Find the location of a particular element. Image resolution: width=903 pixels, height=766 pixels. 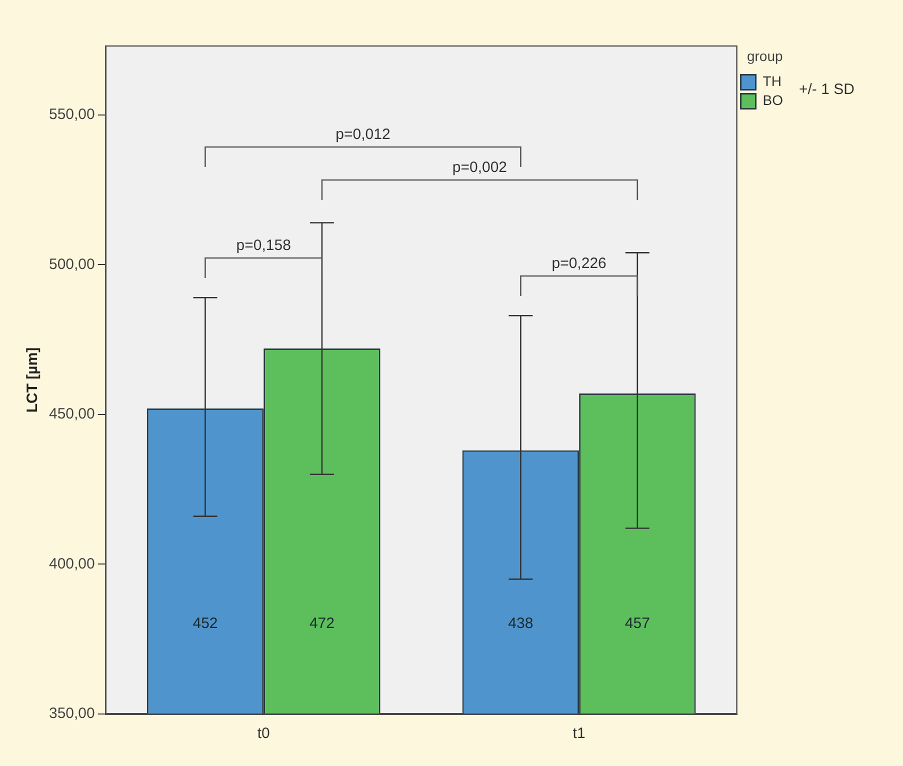

y-tick-label: 550,00 is located at coordinates (71, 115).